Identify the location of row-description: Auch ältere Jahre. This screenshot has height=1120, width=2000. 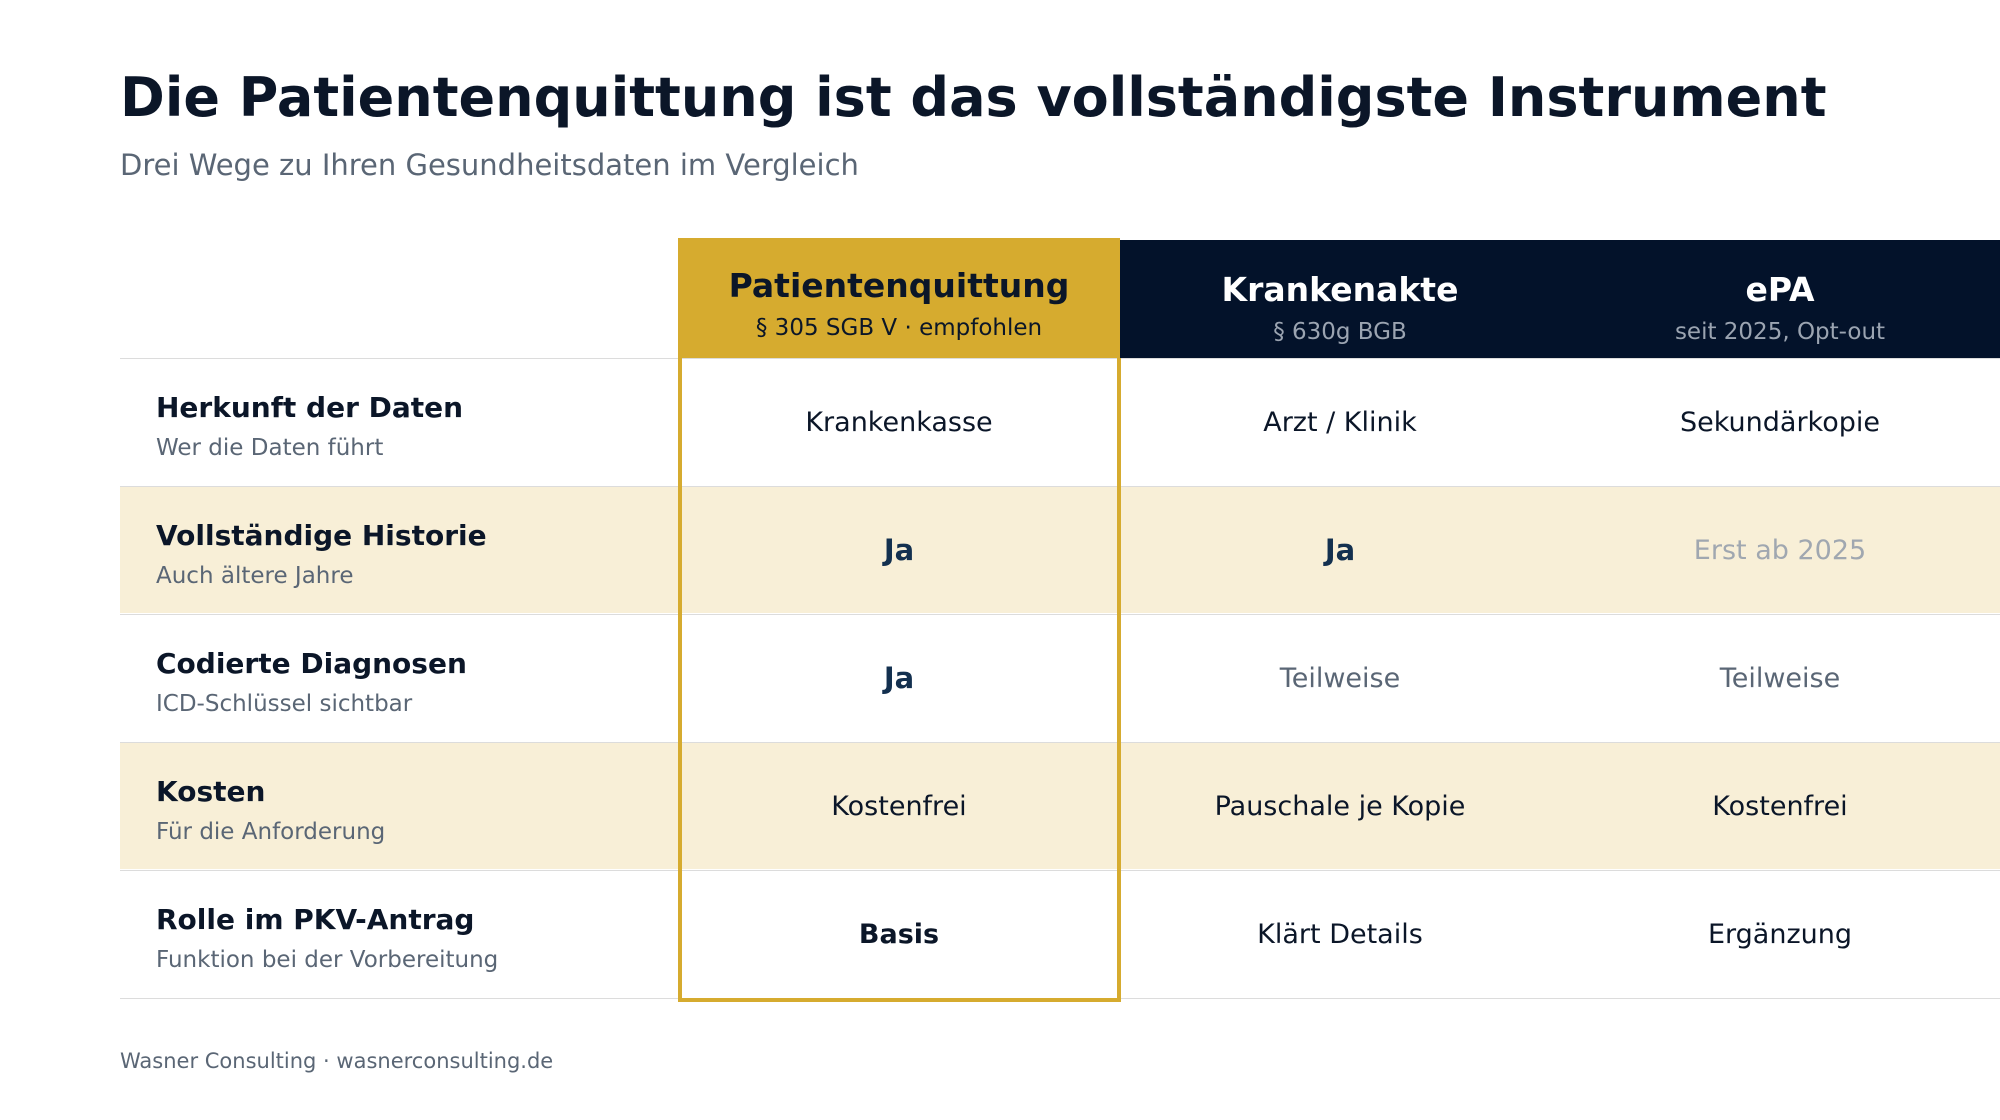
(255, 576).